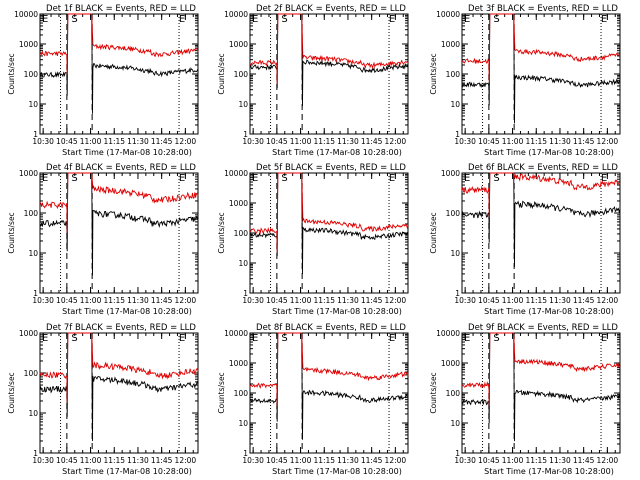  What do you see at coordinates (543, 168) in the screenshot?
I see `chart-title: Det 6f BLACK = Events, RED = LLD` at bounding box center [543, 168].